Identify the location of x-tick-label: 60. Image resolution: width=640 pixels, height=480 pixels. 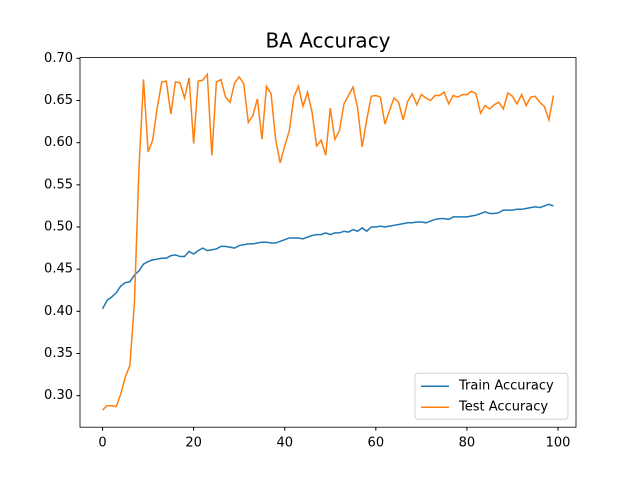
(376, 443).